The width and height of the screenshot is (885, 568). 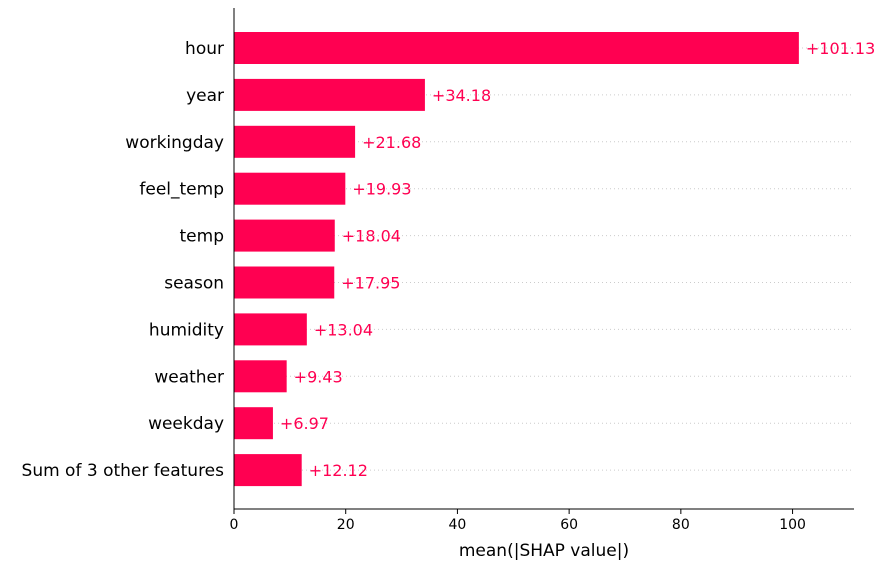 What do you see at coordinates (123, 471) in the screenshot?
I see `category-label: Sum of 3 other features` at bounding box center [123, 471].